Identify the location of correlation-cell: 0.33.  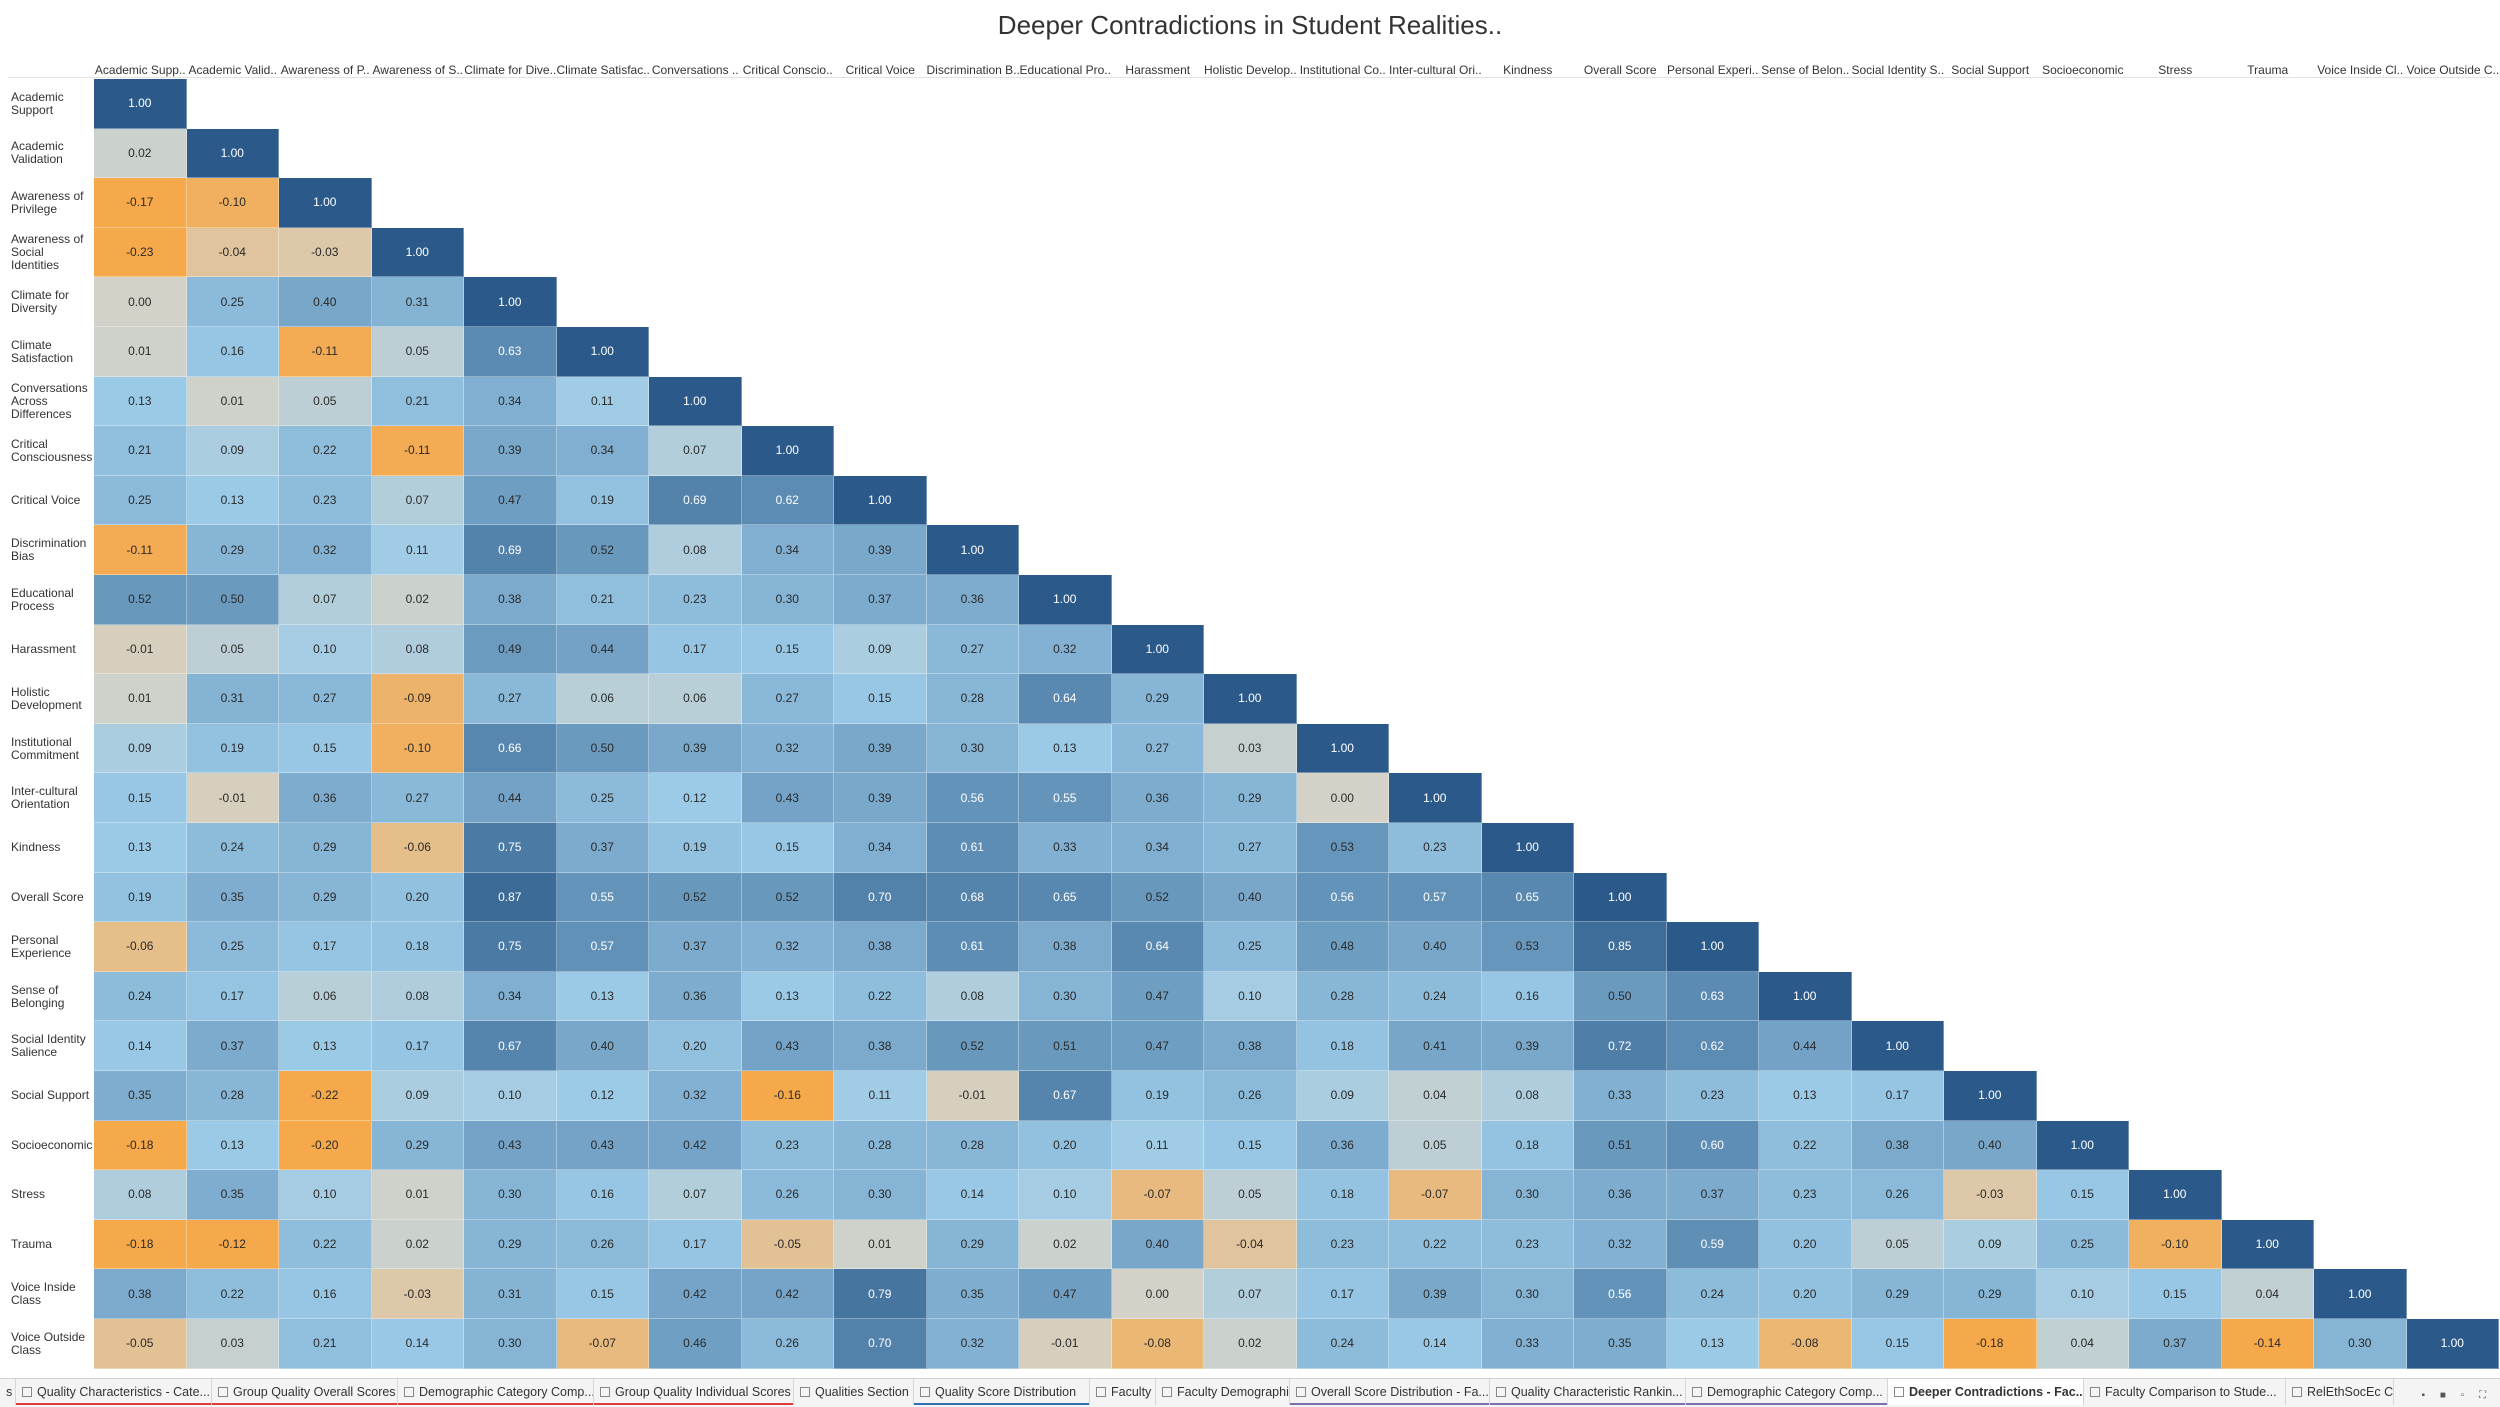
(1620, 1096).